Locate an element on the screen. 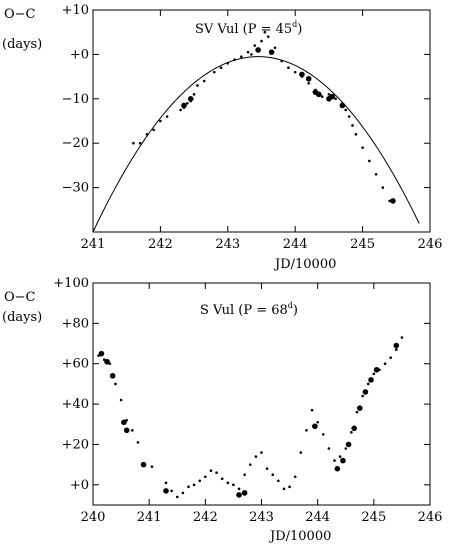  y-tick-label: +60 is located at coordinates (75, 364).